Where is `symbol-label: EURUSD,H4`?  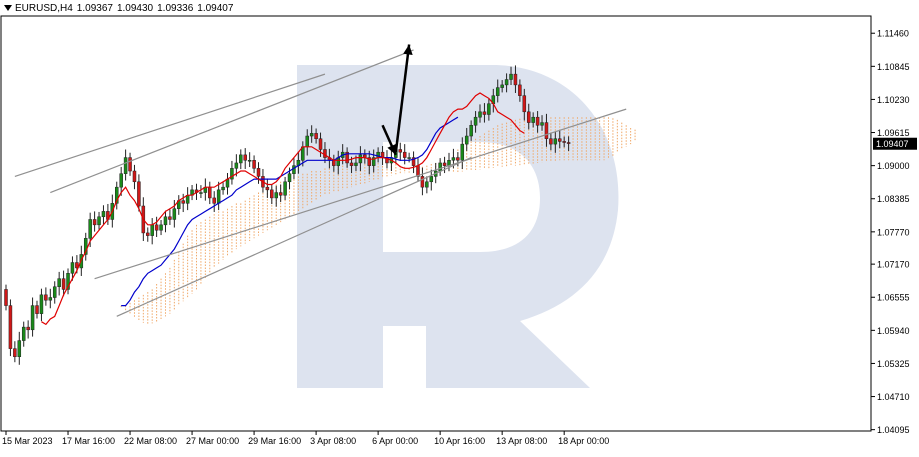 symbol-label: EURUSD,H4 is located at coordinates (44, 8).